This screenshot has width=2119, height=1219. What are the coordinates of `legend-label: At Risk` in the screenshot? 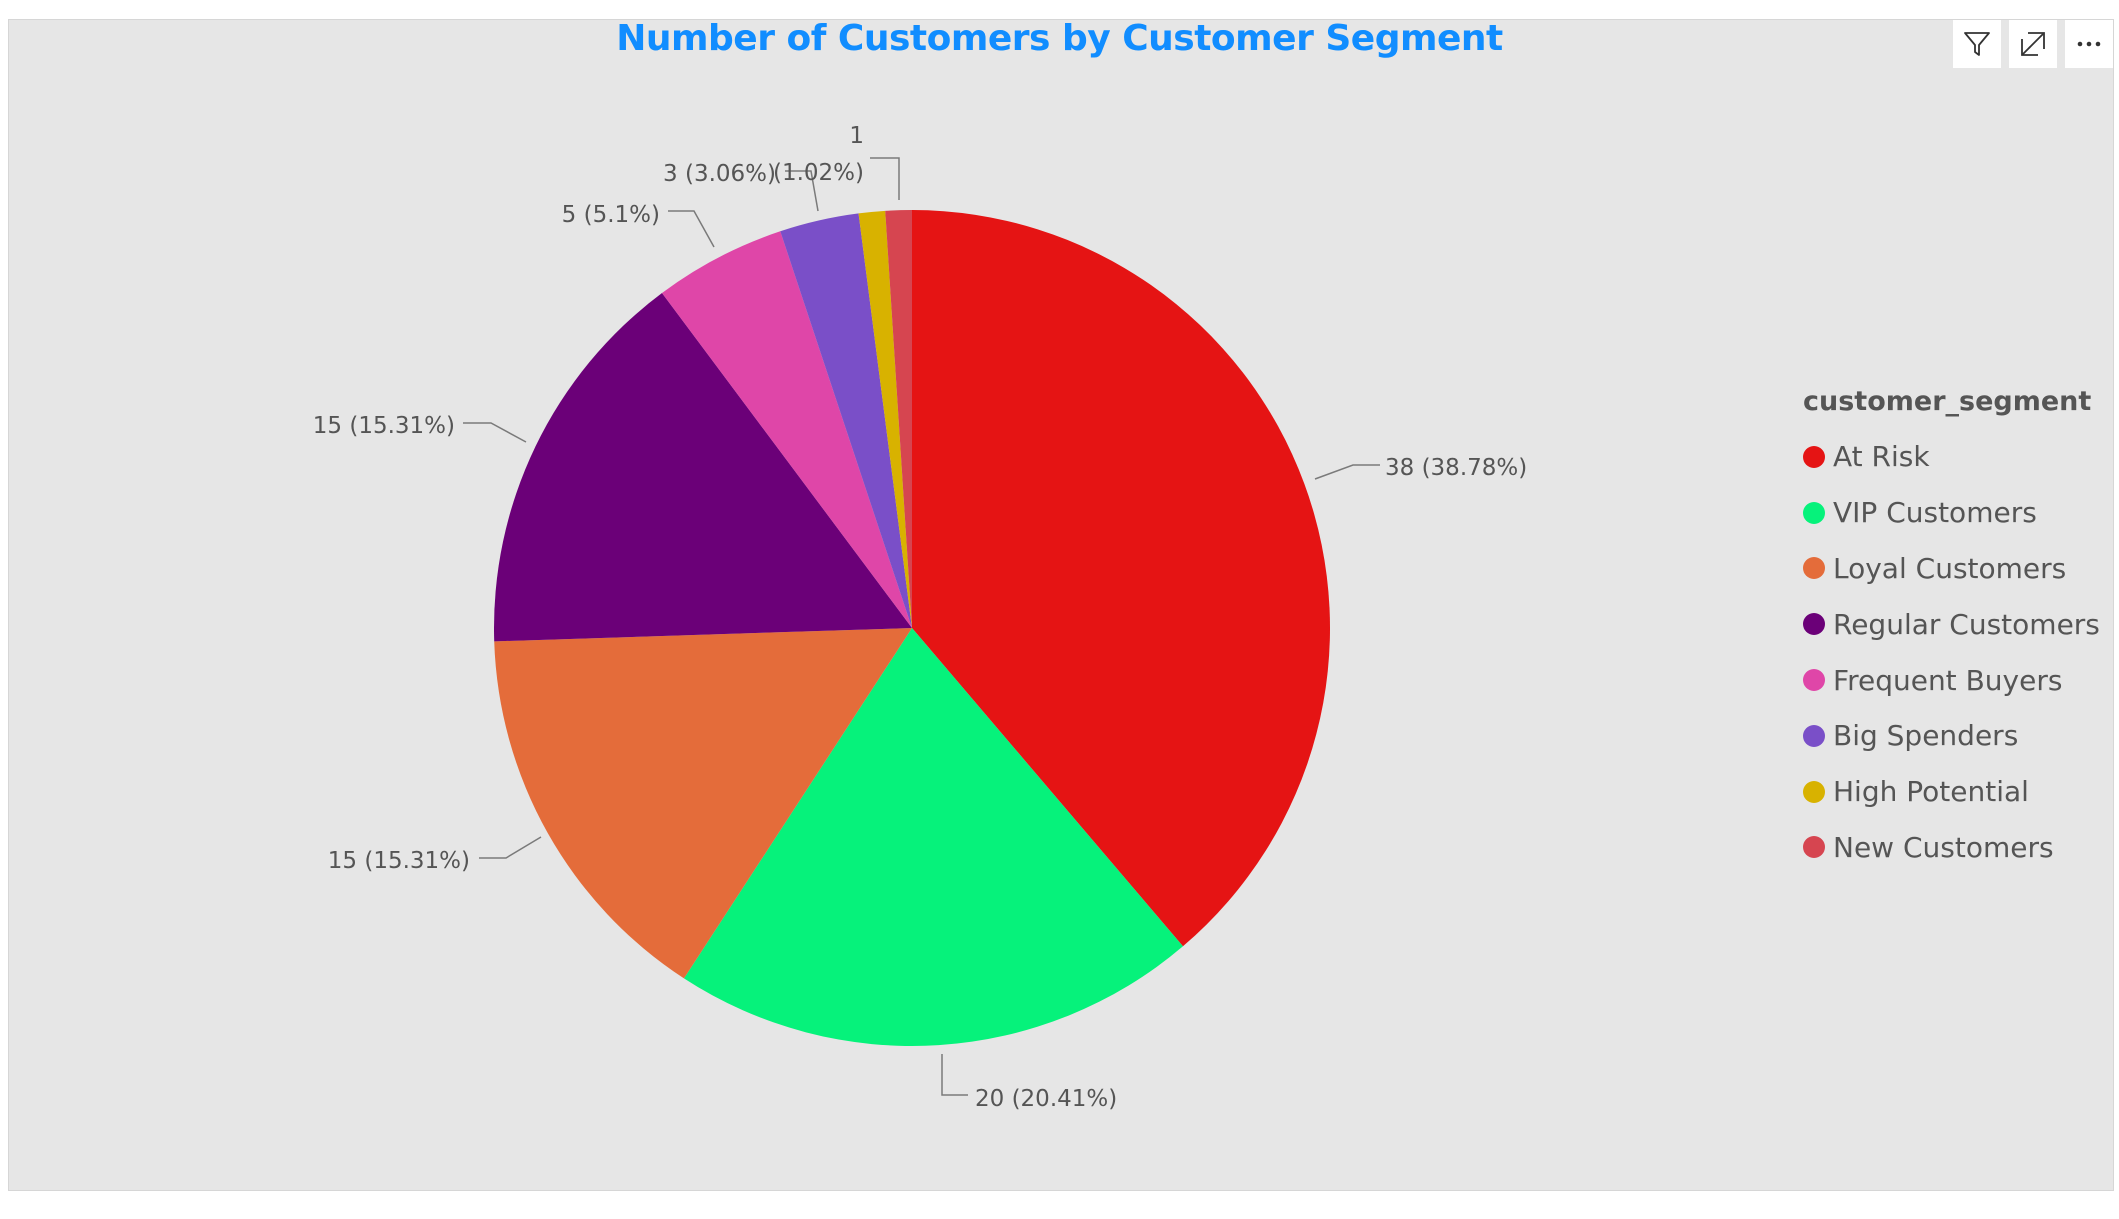 It's located at (1881, 457).